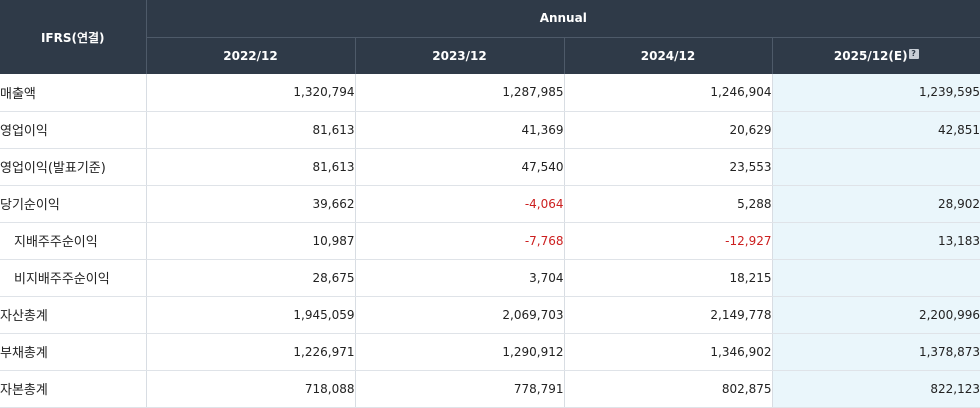  What do you see at coordinates (460, 55) in the screenshot?
I see `period-header-2023: 2023/12` at bounding box center [460, 55].